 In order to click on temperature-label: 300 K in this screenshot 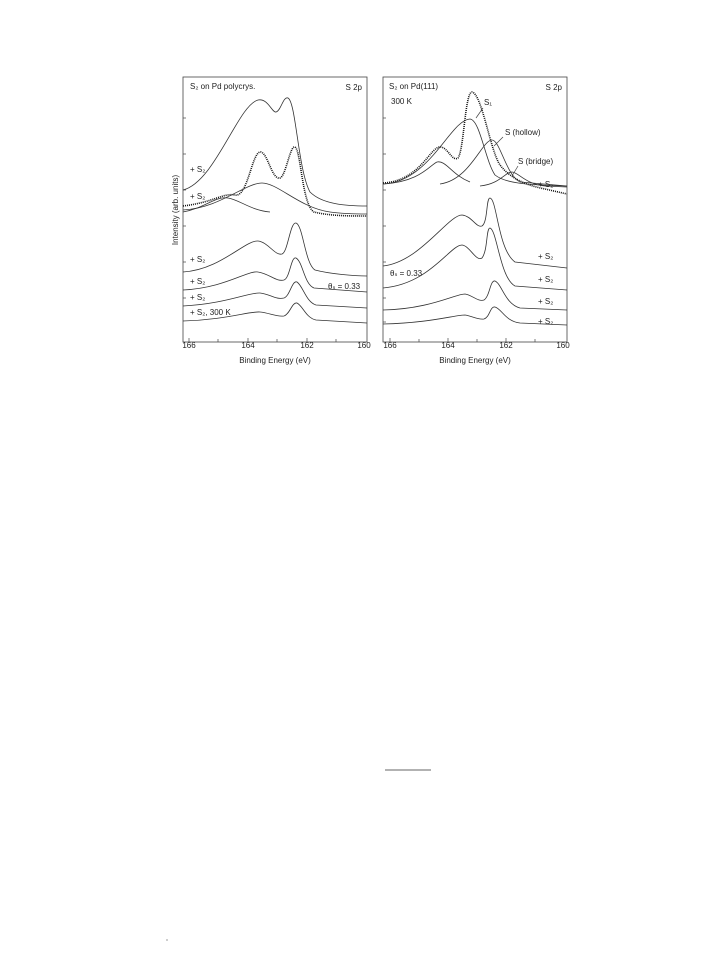, I will do `click(402, 101)`.